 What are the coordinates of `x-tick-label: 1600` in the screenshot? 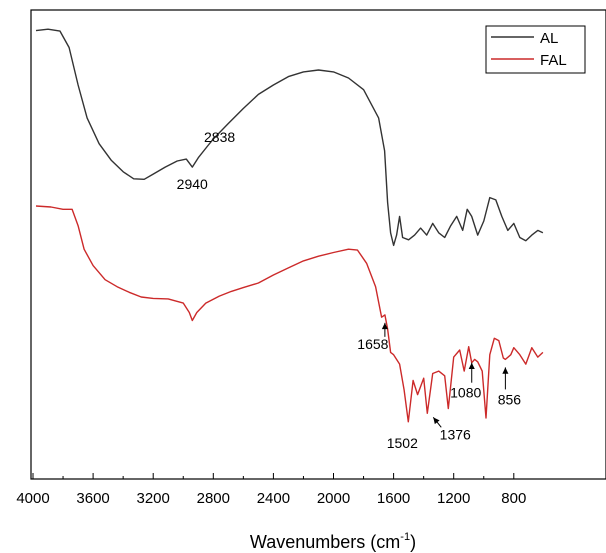 It's located at (393, 498).